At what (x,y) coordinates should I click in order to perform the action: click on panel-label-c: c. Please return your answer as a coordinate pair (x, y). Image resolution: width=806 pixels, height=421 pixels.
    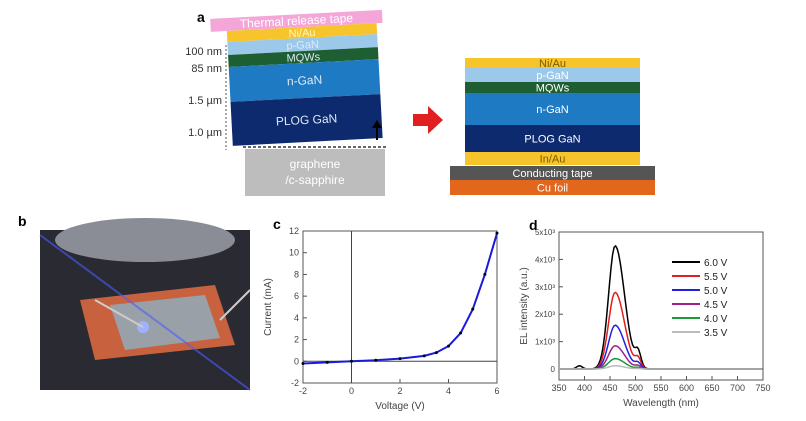
    Looking at the image, I should click on (277, 224).